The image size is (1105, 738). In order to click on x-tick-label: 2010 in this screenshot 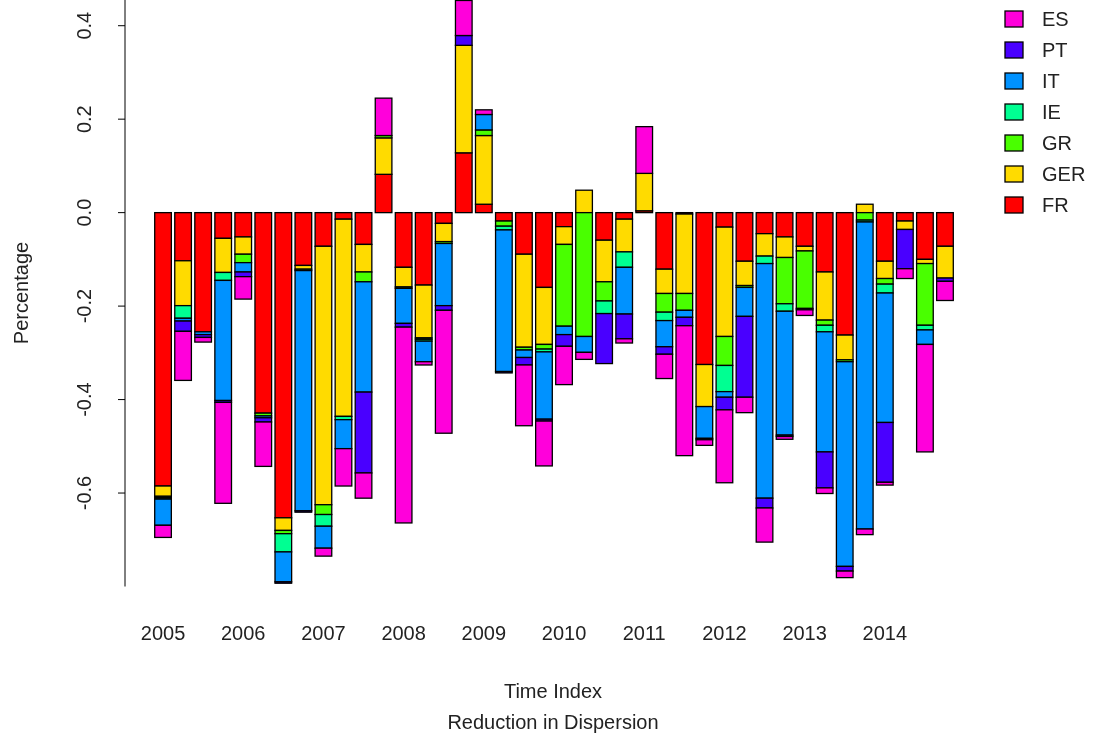, I will do `click(564, 633)`.